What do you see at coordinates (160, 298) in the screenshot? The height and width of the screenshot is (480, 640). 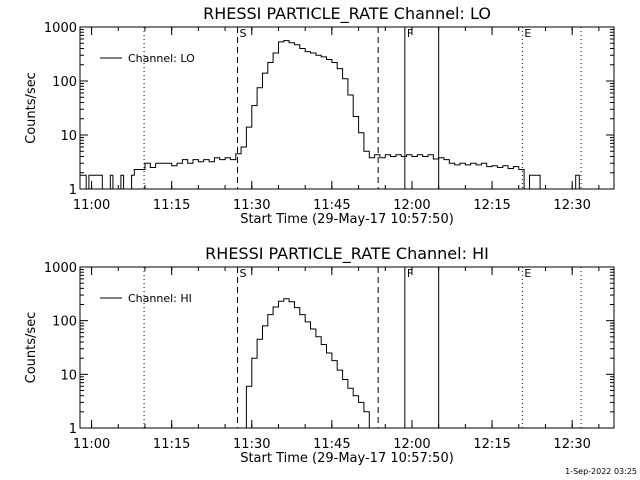 I see `legend-entry: Channel: HI` at bounding box center [160, 298].